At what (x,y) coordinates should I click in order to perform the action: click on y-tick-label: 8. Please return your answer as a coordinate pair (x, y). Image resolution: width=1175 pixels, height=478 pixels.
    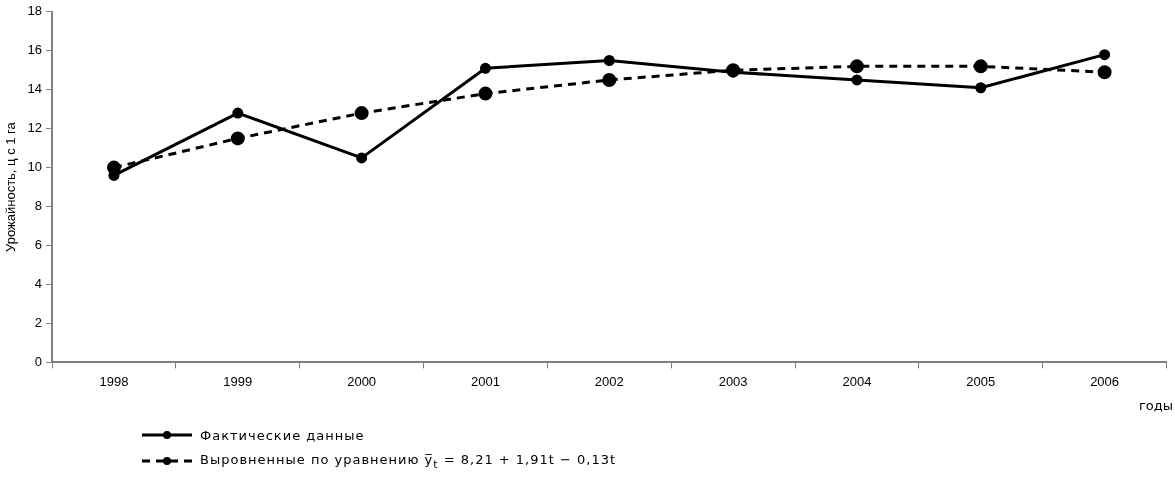
    Looking at the image, I should click on (38, 206).